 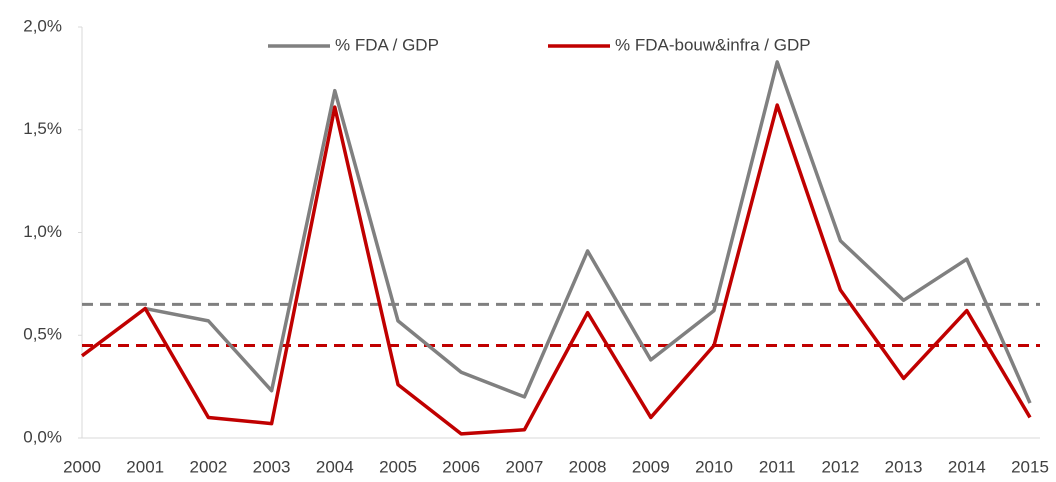 What do you see at coordinates (398, 466) in the screenshot?
I see `x-tick-label: 2005` at bounding box center [398, 466].